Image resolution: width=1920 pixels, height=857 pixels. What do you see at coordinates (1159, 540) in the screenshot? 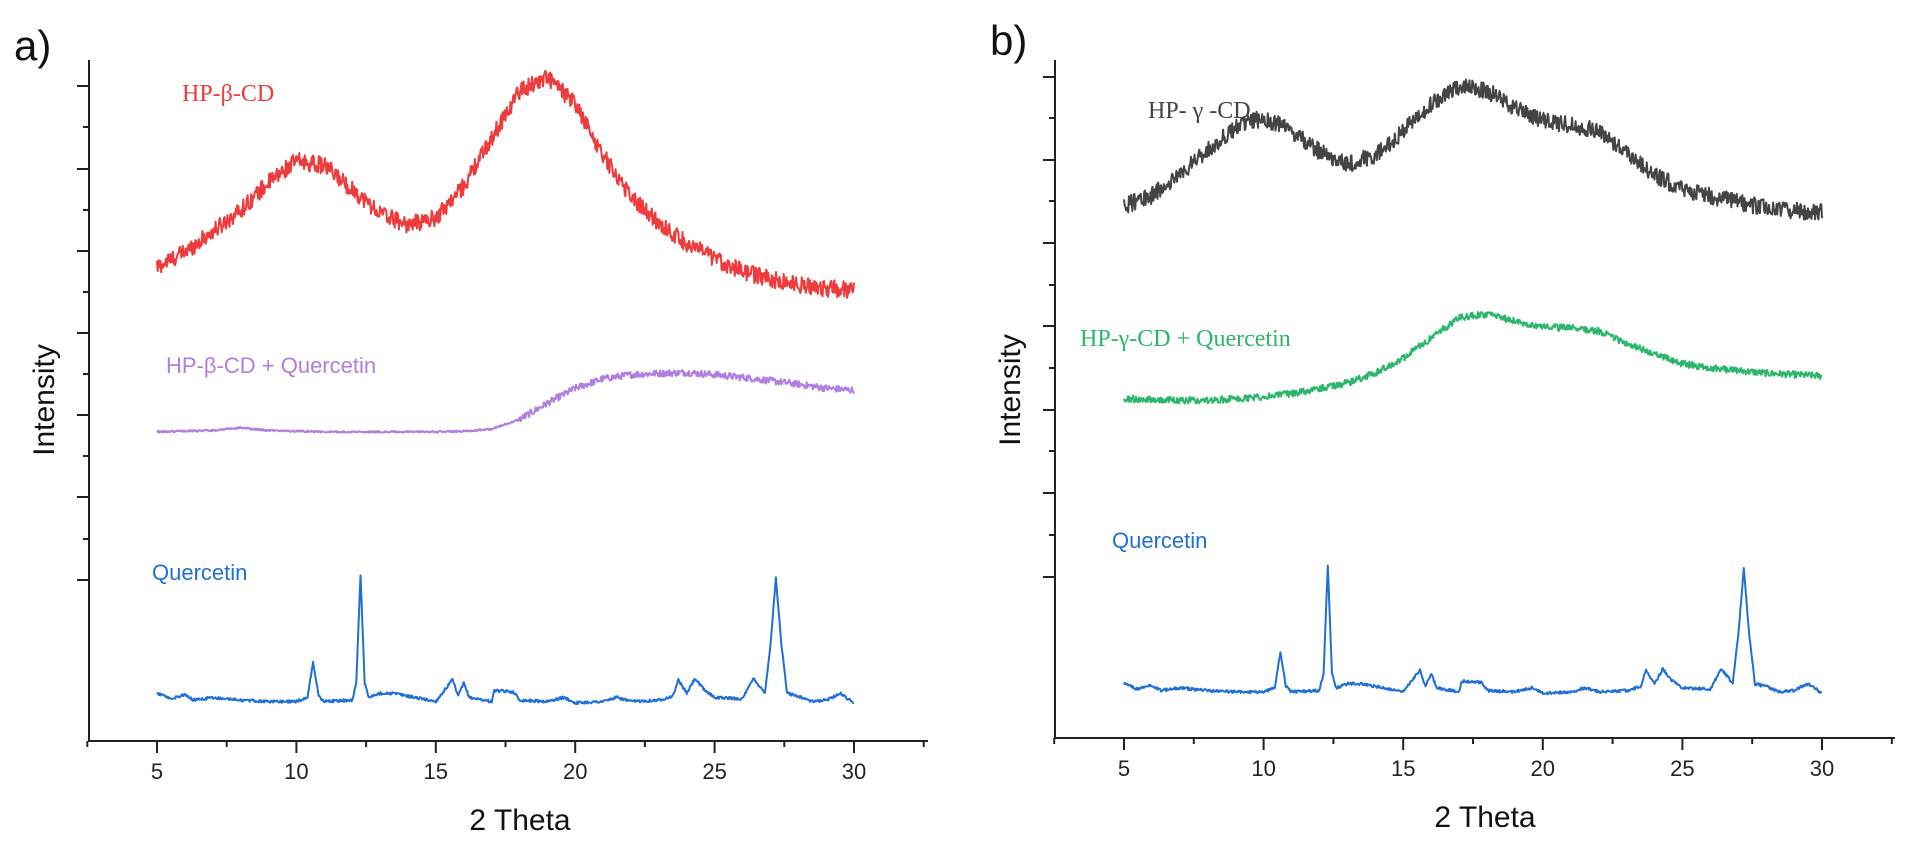
I see `label-quercetin-b: Quercetin` at bounding box center [1159, 540].